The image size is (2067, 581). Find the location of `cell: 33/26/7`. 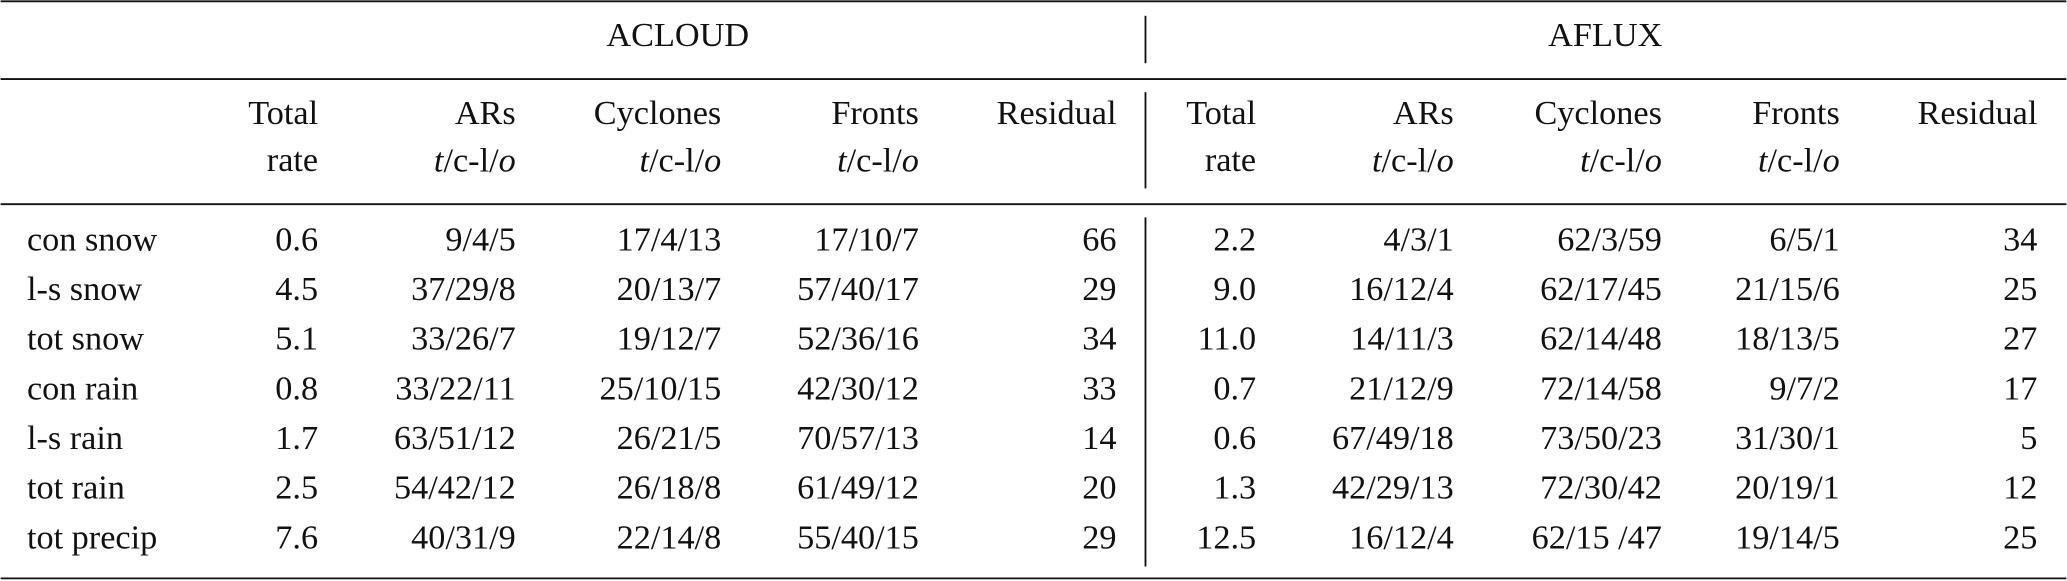

cell: 33/26/7 is located at coordinates (463, 339).